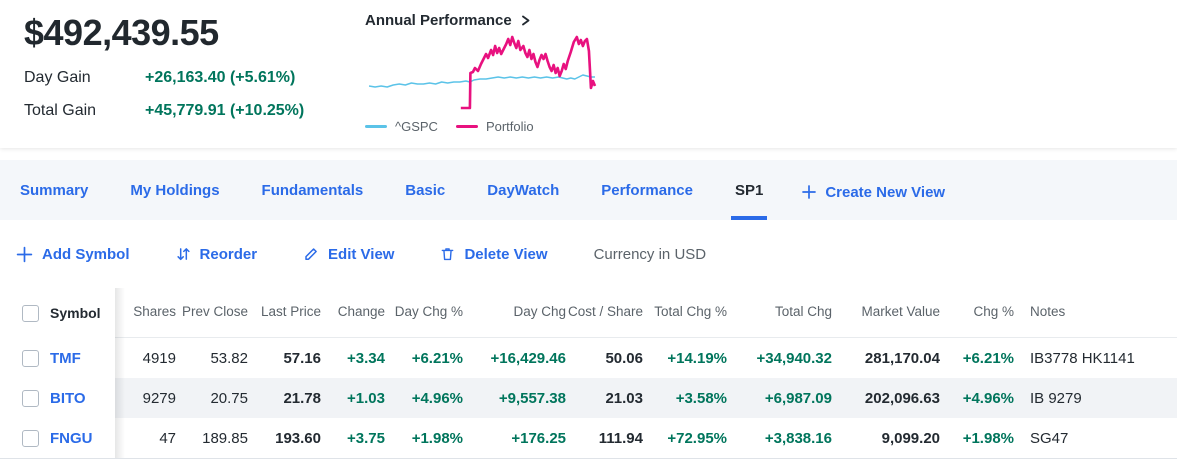 This screenshot has width=1177, height=462. Describe the element at coordinates (993, 312) in the screenshot. I see `col-header-chg-pct: Chg %` at that location.